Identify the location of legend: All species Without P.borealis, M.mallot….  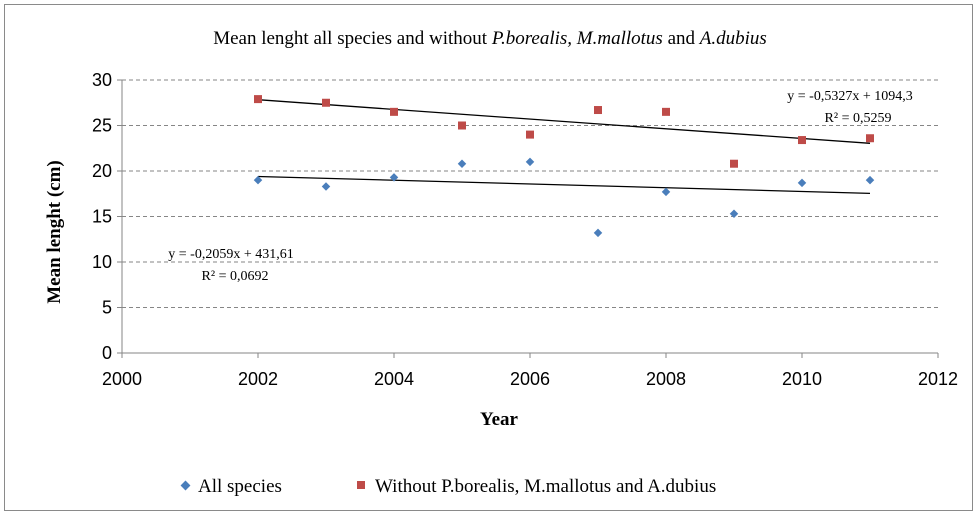
(448, 486).